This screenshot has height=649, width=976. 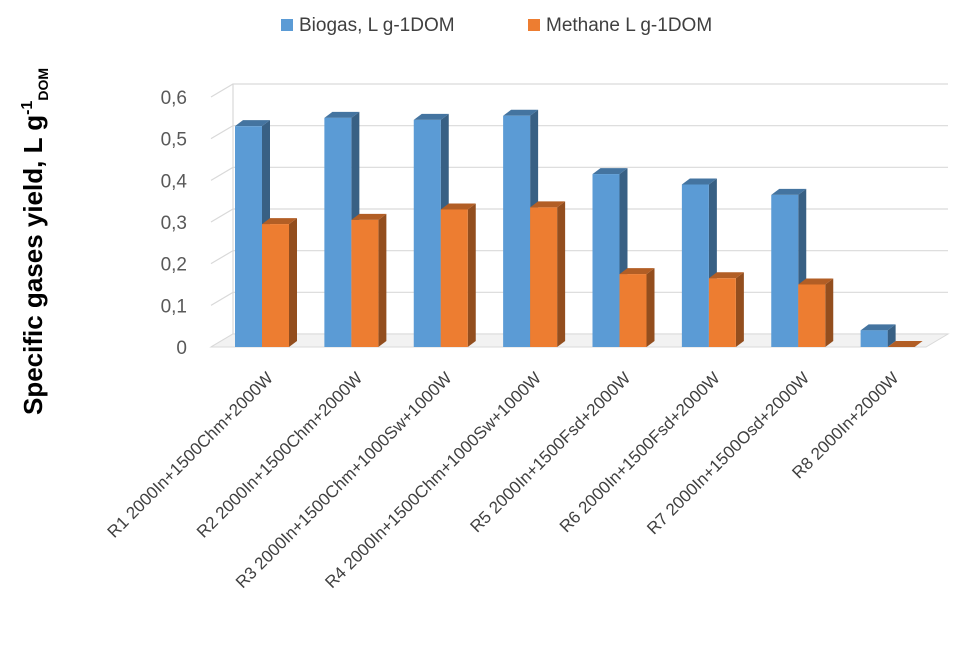 I want to click on y-tick-label: 0,2, so click(x=174, y=265).